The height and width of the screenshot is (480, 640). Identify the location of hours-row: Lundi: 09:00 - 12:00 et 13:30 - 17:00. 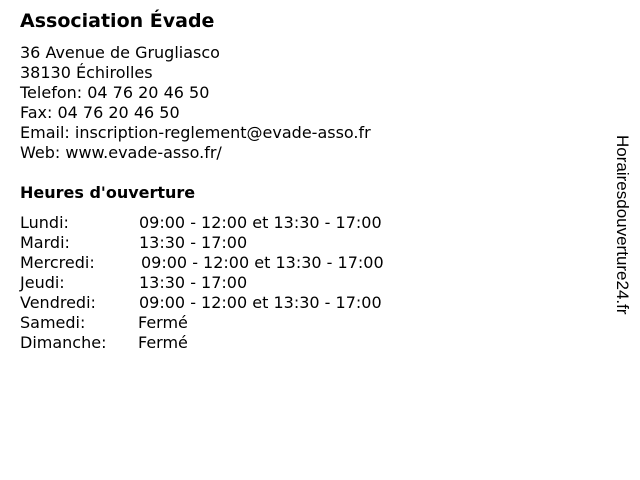
(202, 223).